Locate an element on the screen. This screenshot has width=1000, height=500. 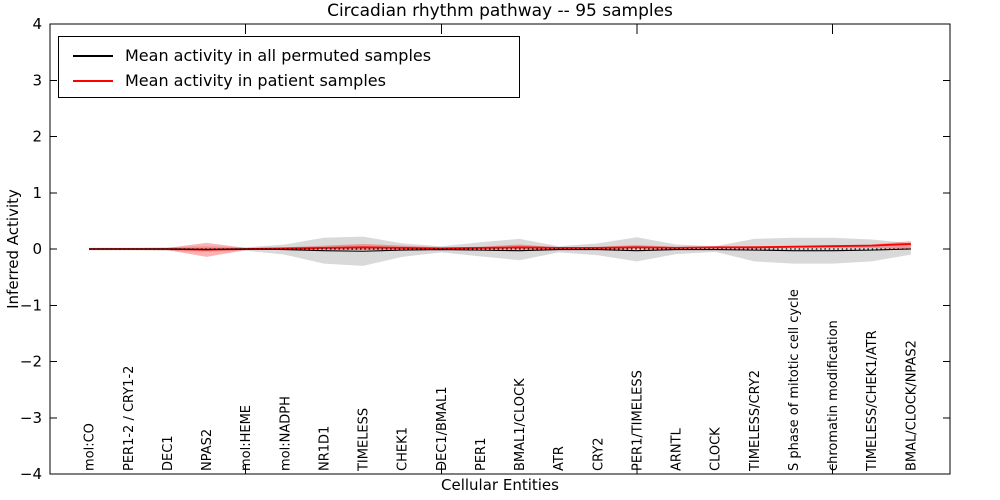
permuted-mean-line is located at coordinates (500, 250).